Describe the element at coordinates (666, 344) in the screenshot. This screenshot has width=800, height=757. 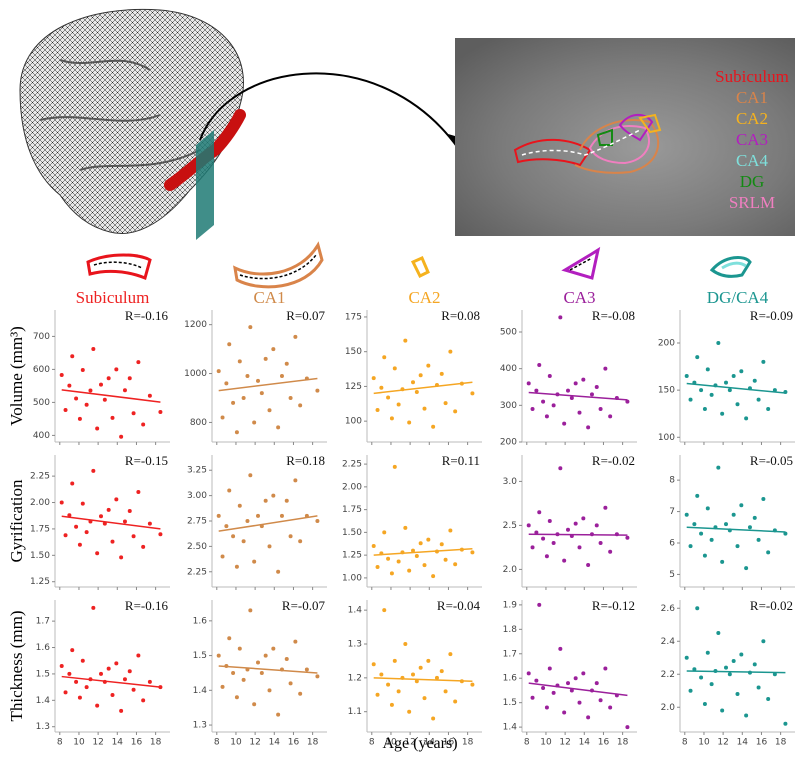
I see `y-tick-label: 200` at that location.